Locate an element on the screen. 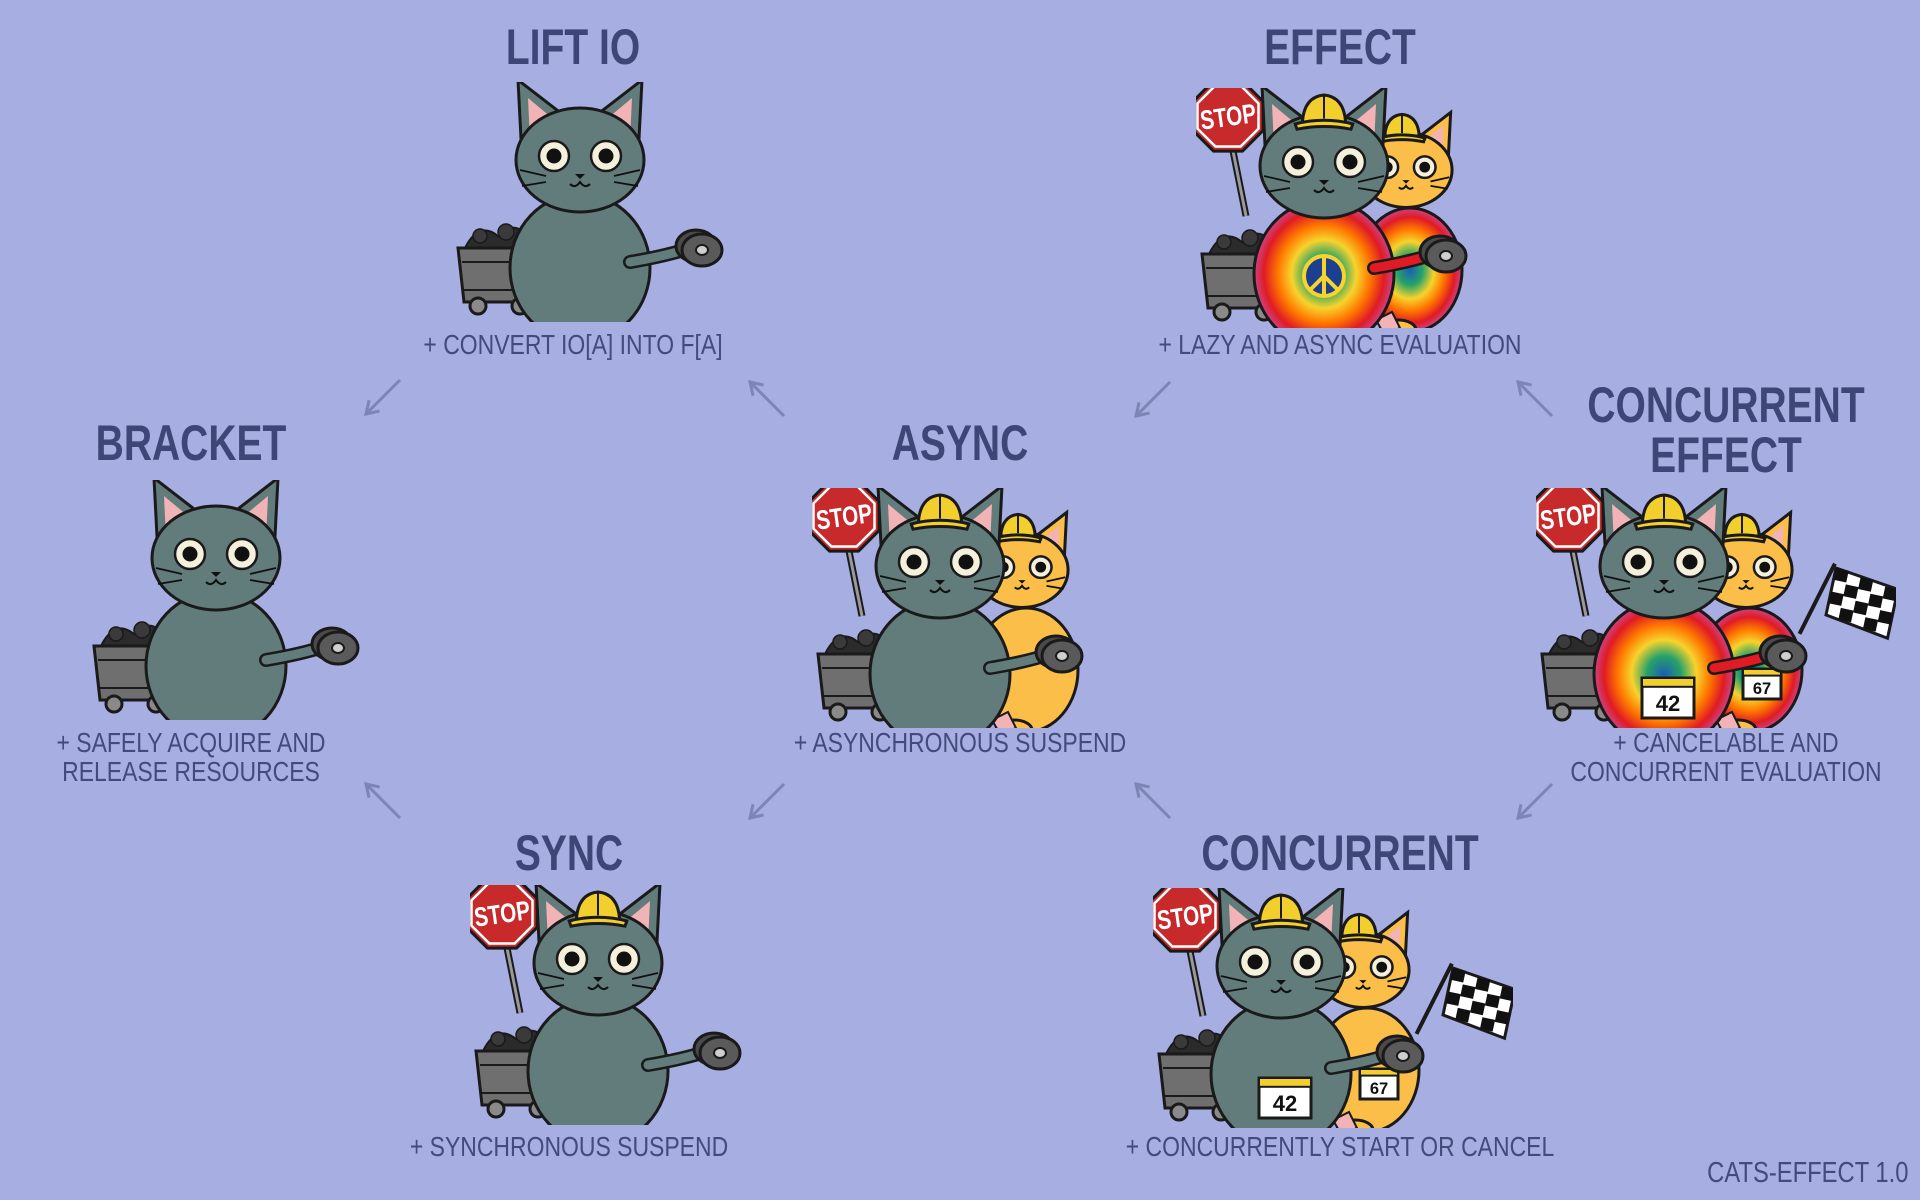  node-description-line: + LAZY AND ASYNC EVALUATION is located at coordinates (1340, 344).